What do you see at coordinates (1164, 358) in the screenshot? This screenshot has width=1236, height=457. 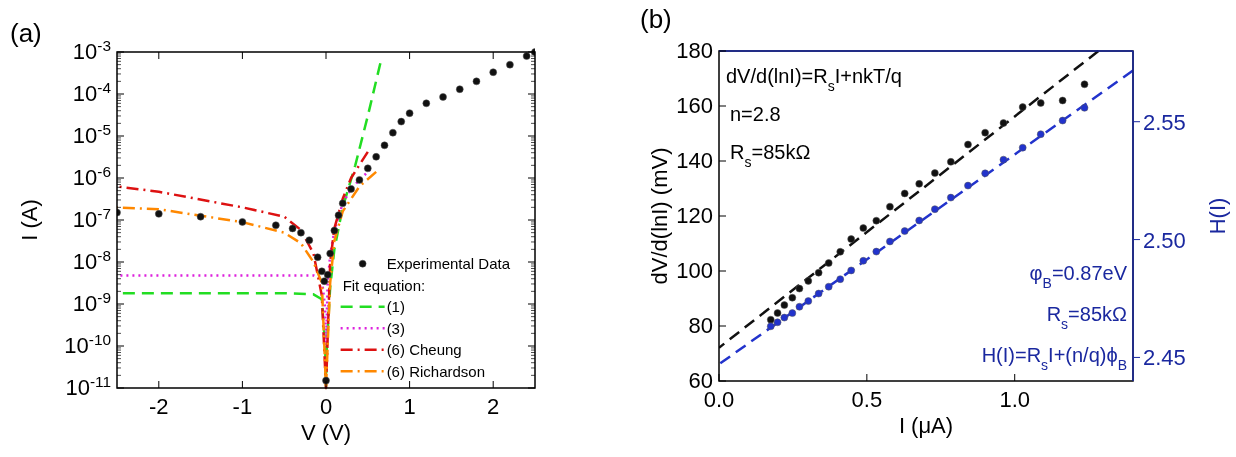 I see `y2-tick-label: 2.45` at bounding box center [1164, 358].